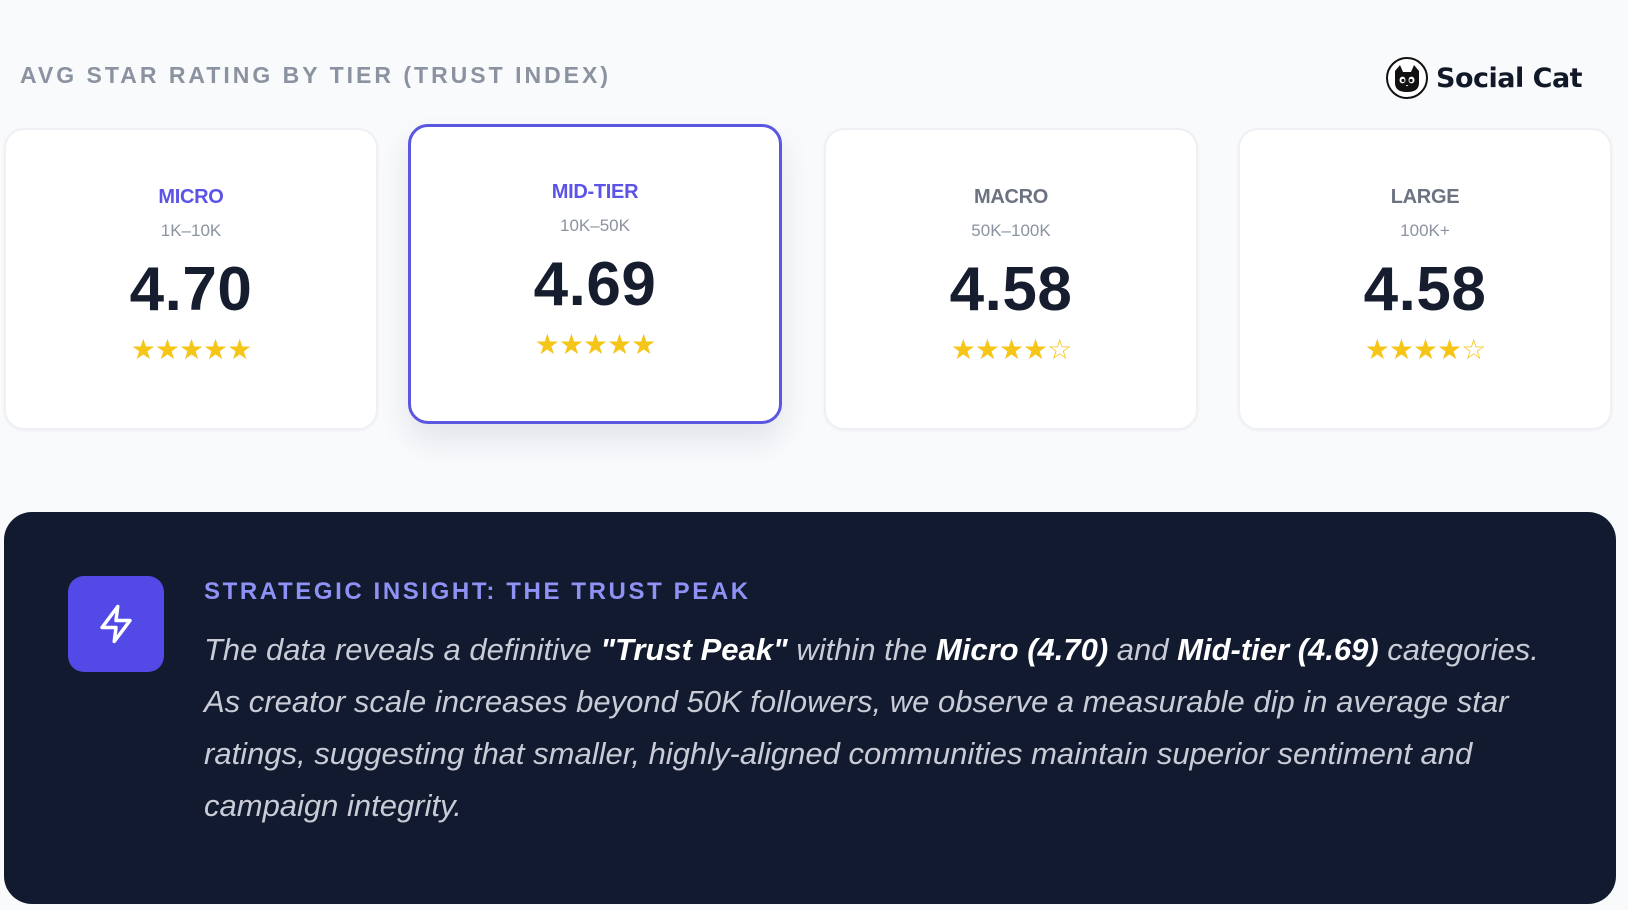  What do you see at coordinates (694, 649) in the screenshot?
I see `insight-highlight: "Trust Peak"` at bounding box center [694, 649].